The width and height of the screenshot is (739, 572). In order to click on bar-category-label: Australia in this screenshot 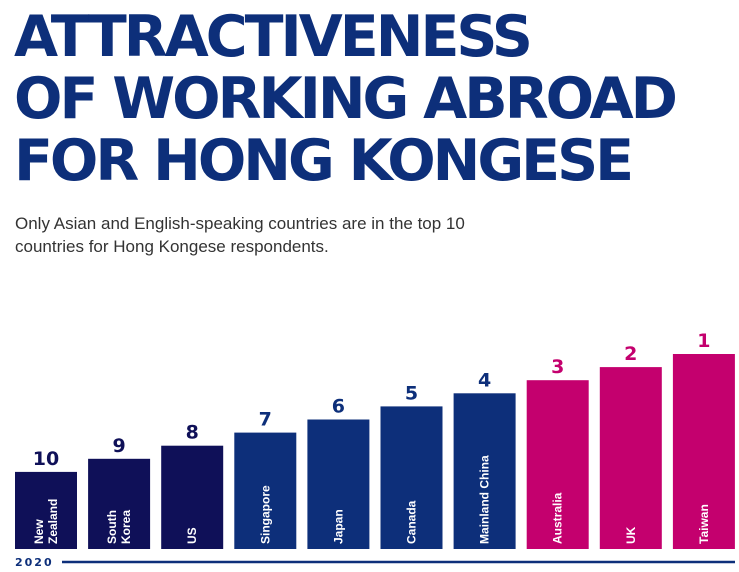, I will do `click(558, 518)`.